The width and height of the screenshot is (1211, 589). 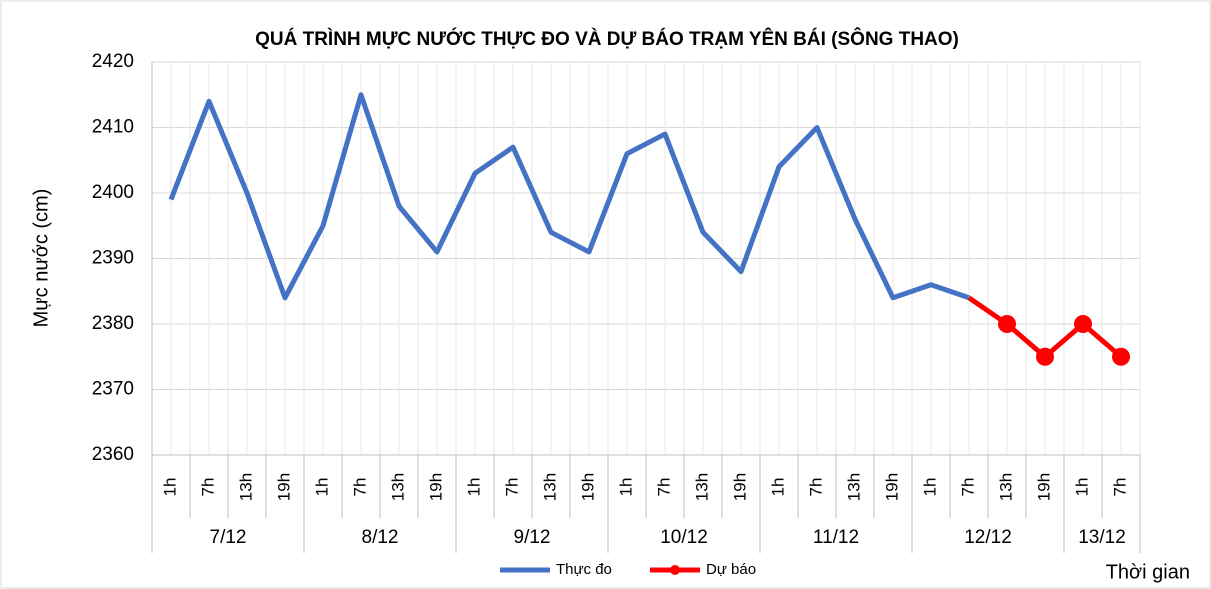 I want to click on y-tick-label: 2360, so click(x=113, y=454).